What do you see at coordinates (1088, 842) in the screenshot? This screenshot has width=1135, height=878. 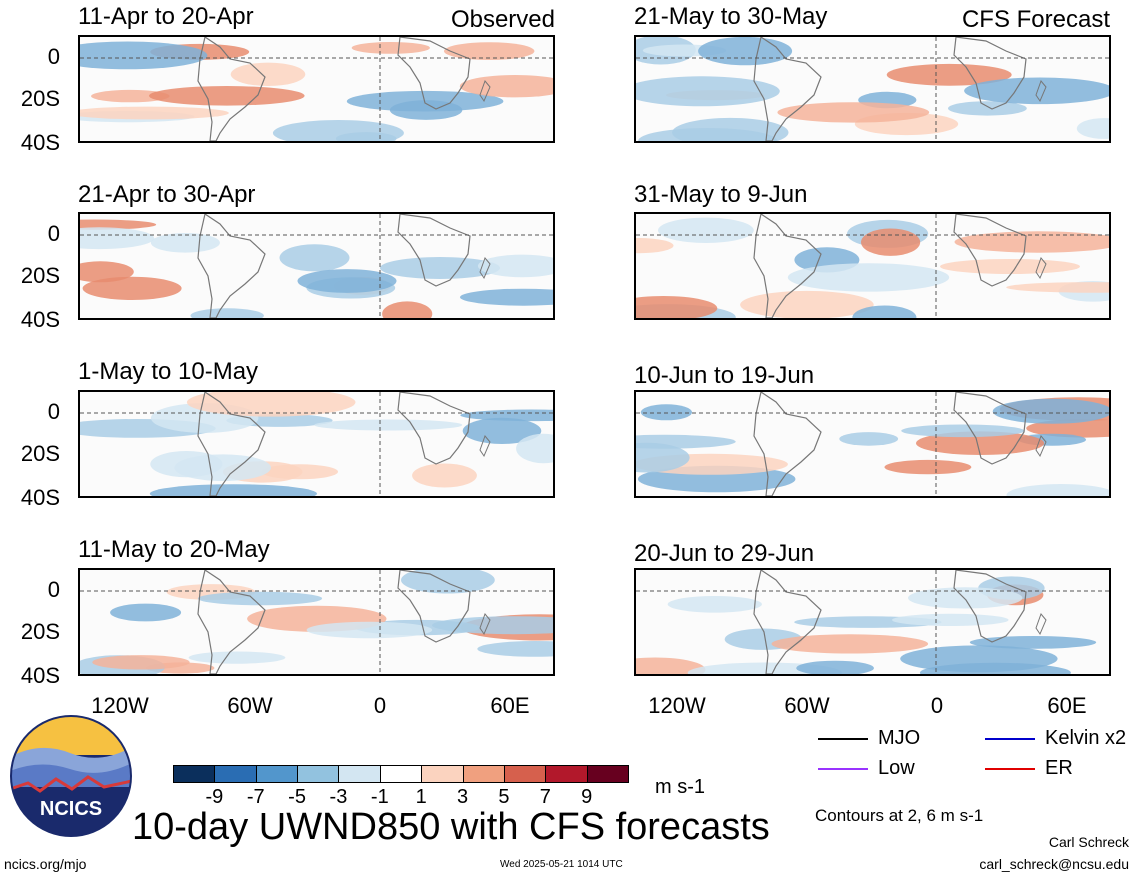 I see `author: Carl Schreck` at bounding box center [1088, 842].